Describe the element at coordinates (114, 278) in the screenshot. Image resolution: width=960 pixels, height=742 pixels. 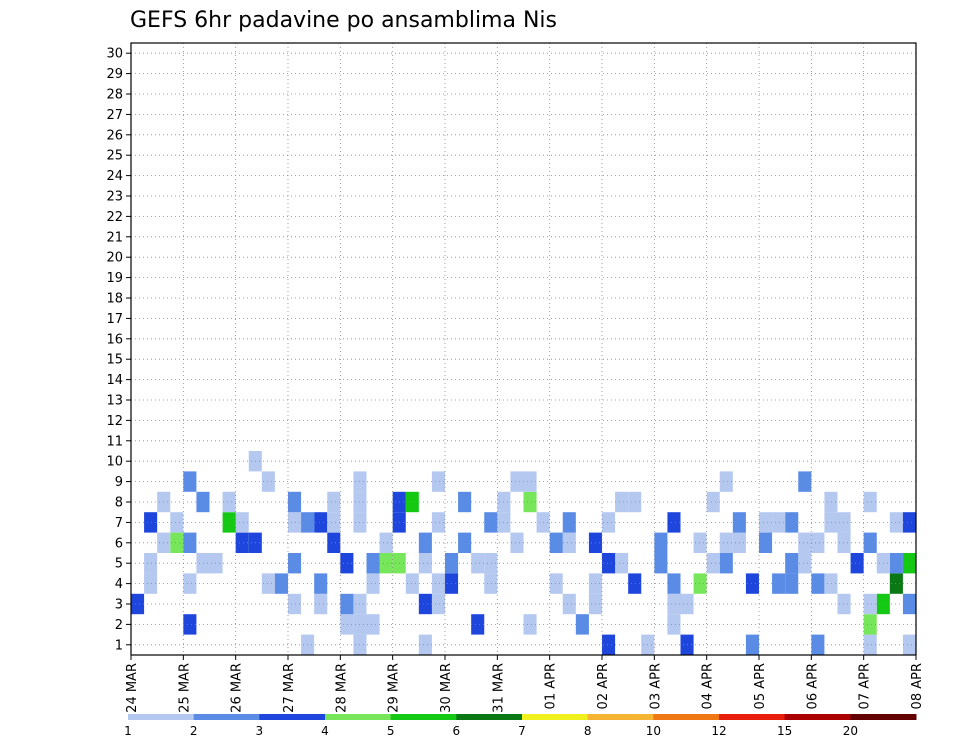
I see `y-tick-label: 19` at that location.